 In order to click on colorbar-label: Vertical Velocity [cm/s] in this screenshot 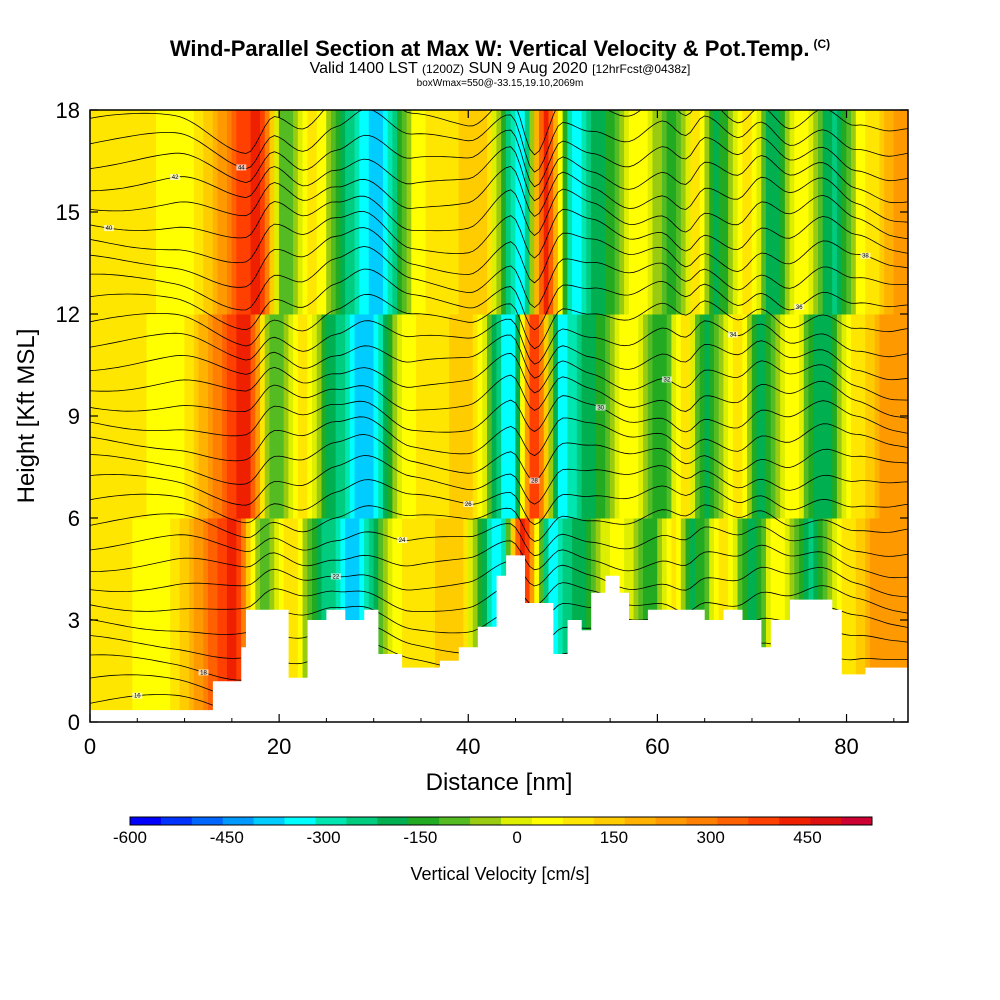, I will do `click(499, 874)`.